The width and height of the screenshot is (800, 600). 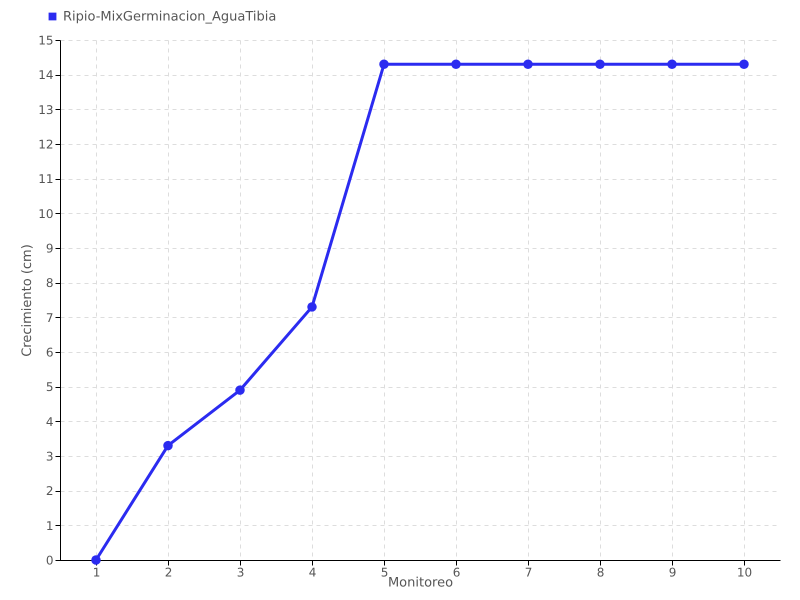 What do you see at coordinates (50, 491) in the screenshot?
I see `y-tick-label: 2` at bounding box center [50, 491].